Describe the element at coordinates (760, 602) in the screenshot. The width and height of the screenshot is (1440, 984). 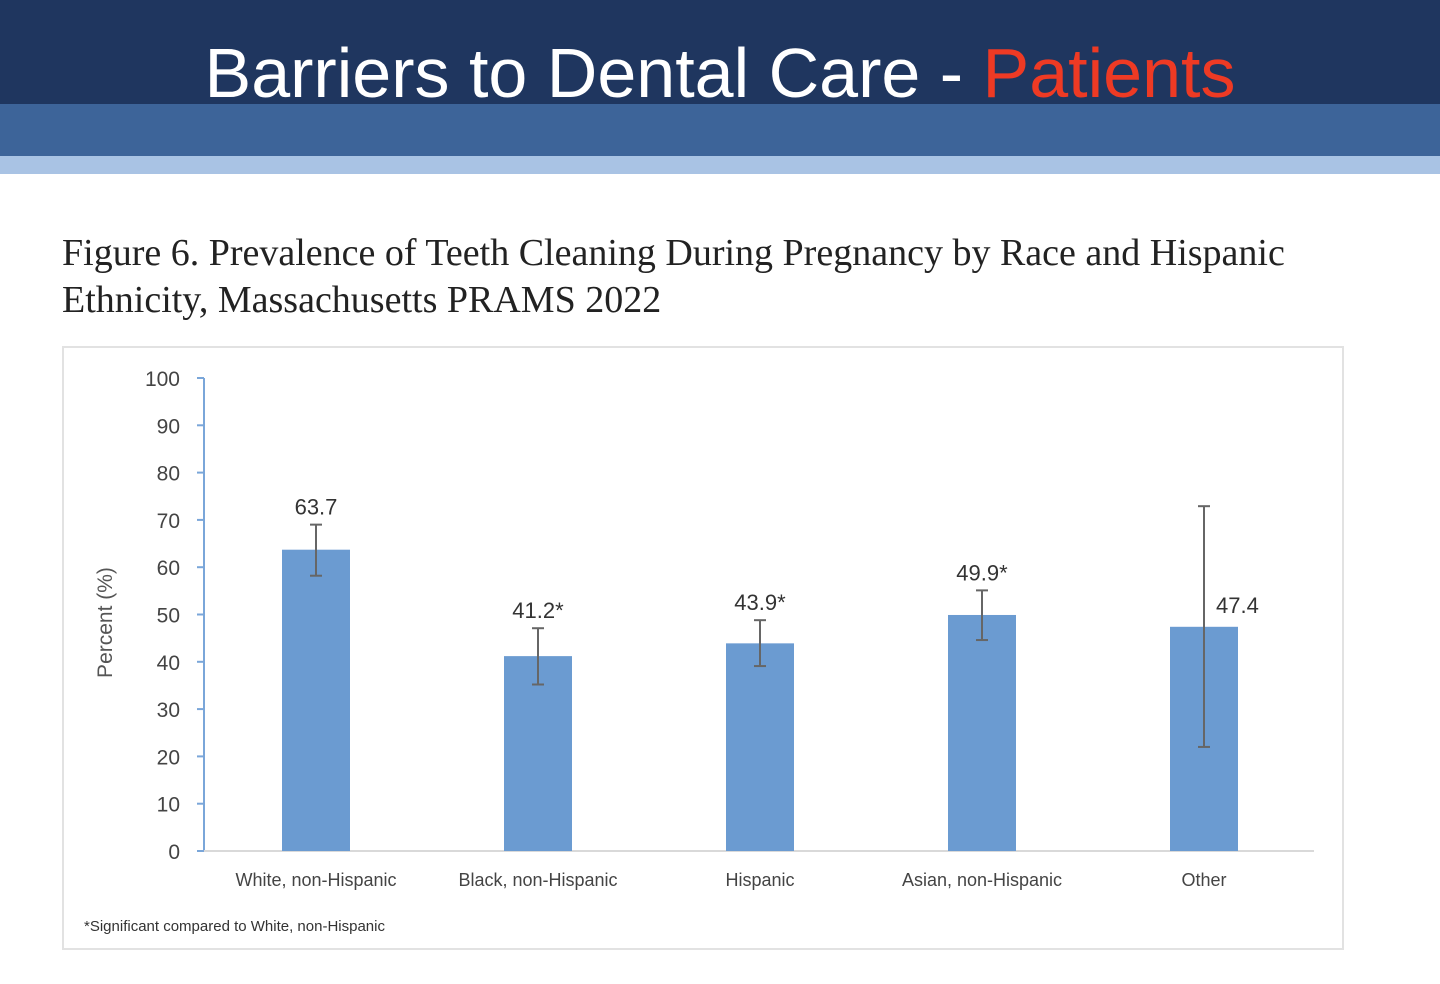
I see `data-label: 43.9*` at that location.